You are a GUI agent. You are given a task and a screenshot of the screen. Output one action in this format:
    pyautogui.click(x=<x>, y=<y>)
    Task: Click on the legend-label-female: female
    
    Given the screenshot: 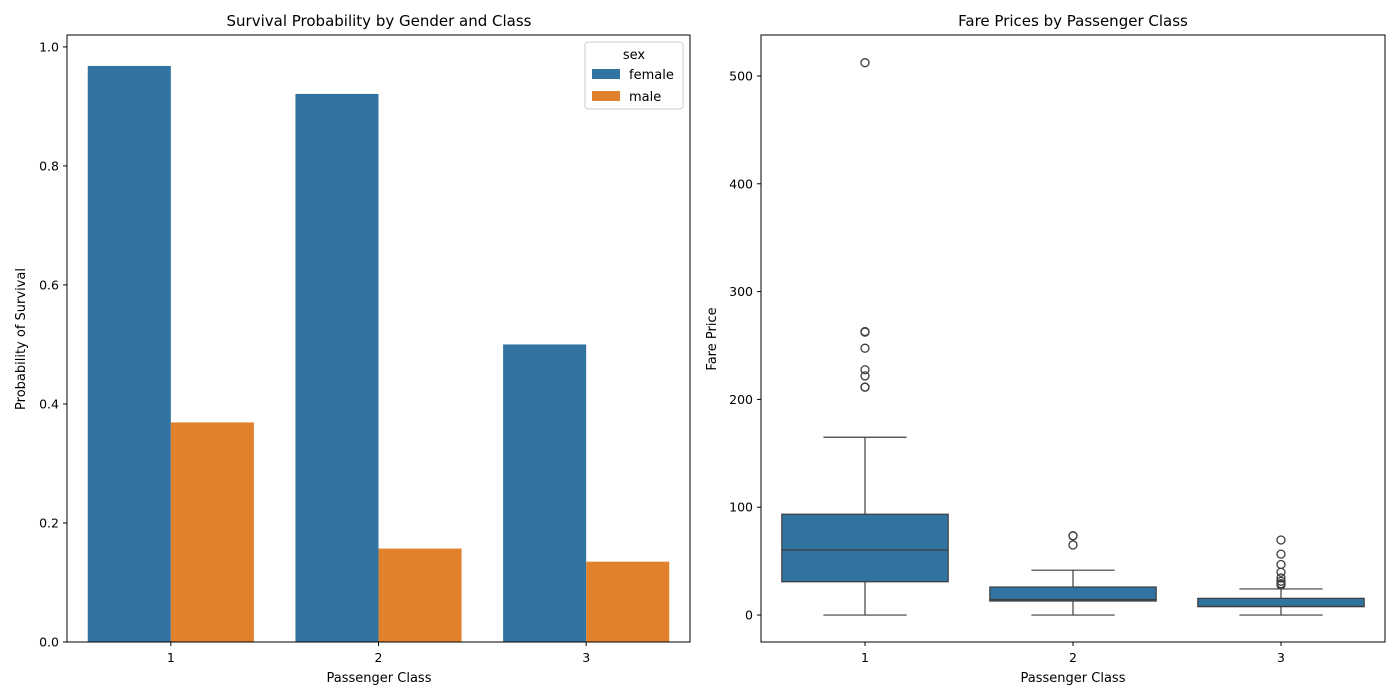 What is the action you would take?
    pyautogui.click(x=651, y=75)
    